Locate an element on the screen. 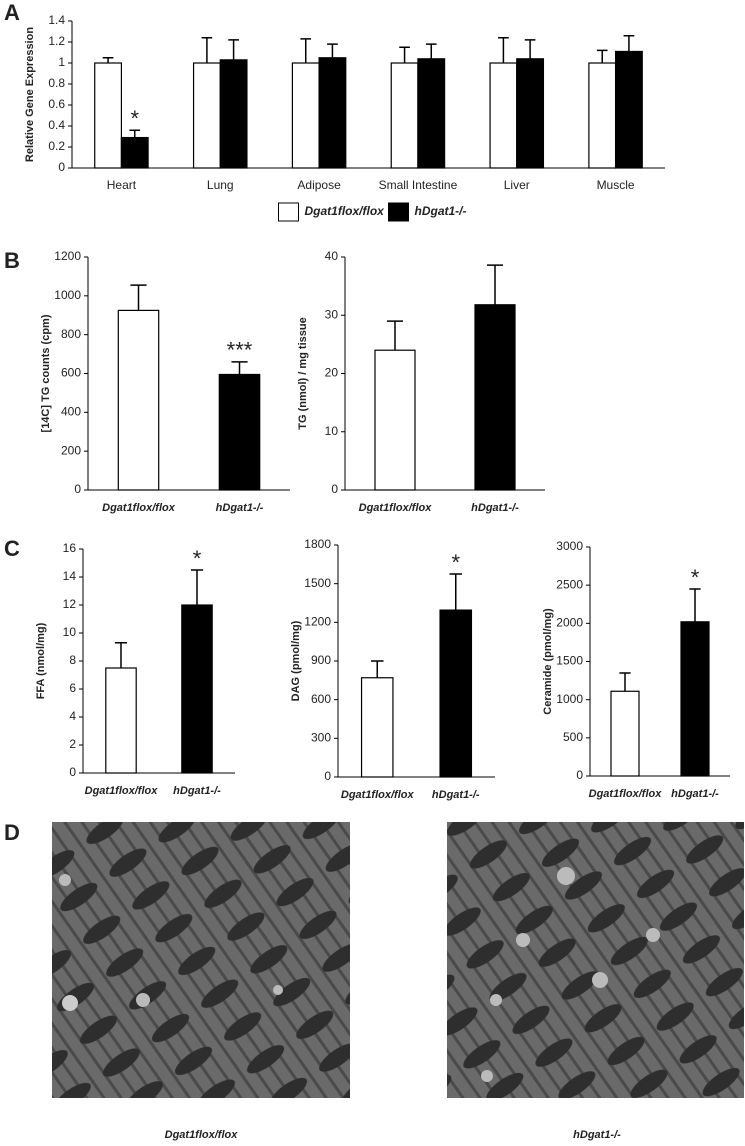 This screenshot has height=1146, width=745. y-tick-label: 20 is located at coordinates (332, 373).